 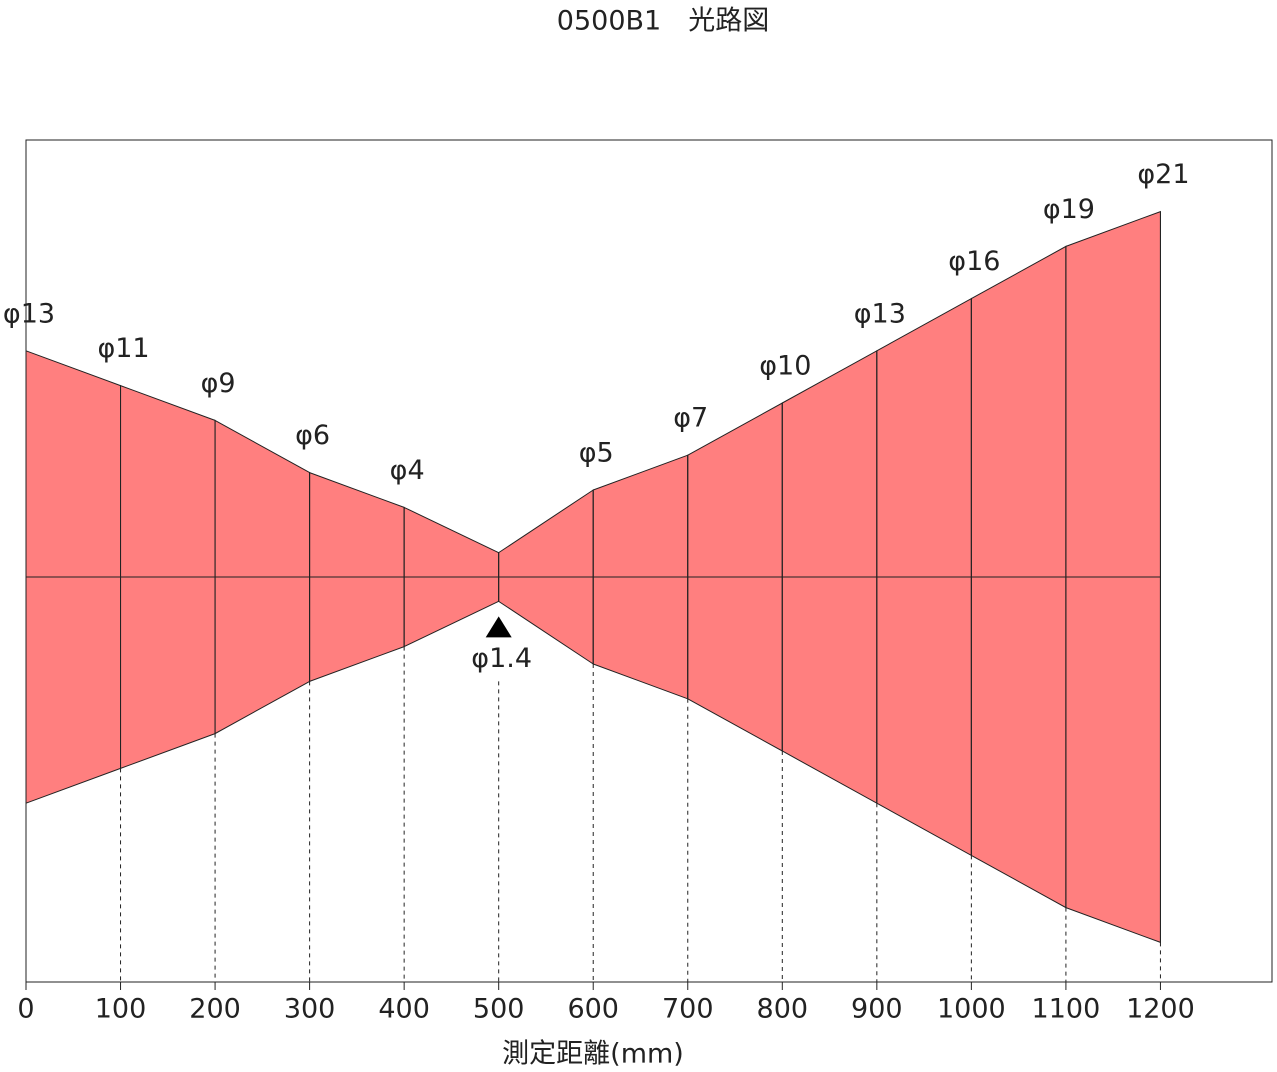 I want to click on value-label: φ16, so click(x=974, y=261).